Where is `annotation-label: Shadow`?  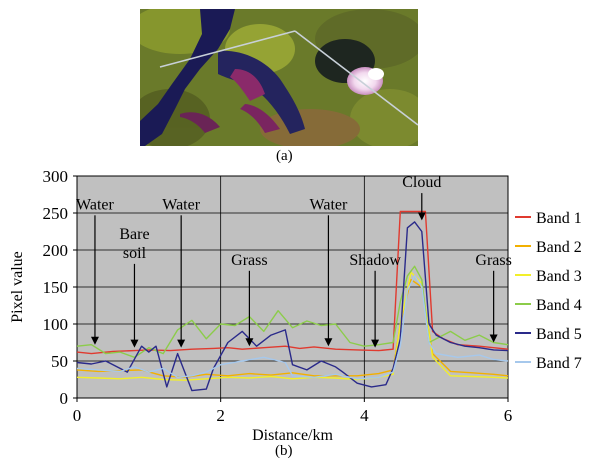
annotation-label: Shadow is located at coordinates (375, 260).